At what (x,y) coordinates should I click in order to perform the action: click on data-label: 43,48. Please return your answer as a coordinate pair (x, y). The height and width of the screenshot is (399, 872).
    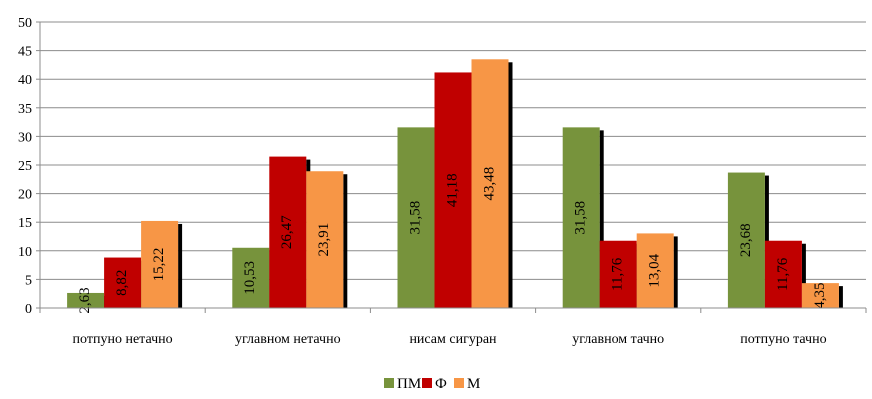
    Looking at the image, I should click on (489, 184).